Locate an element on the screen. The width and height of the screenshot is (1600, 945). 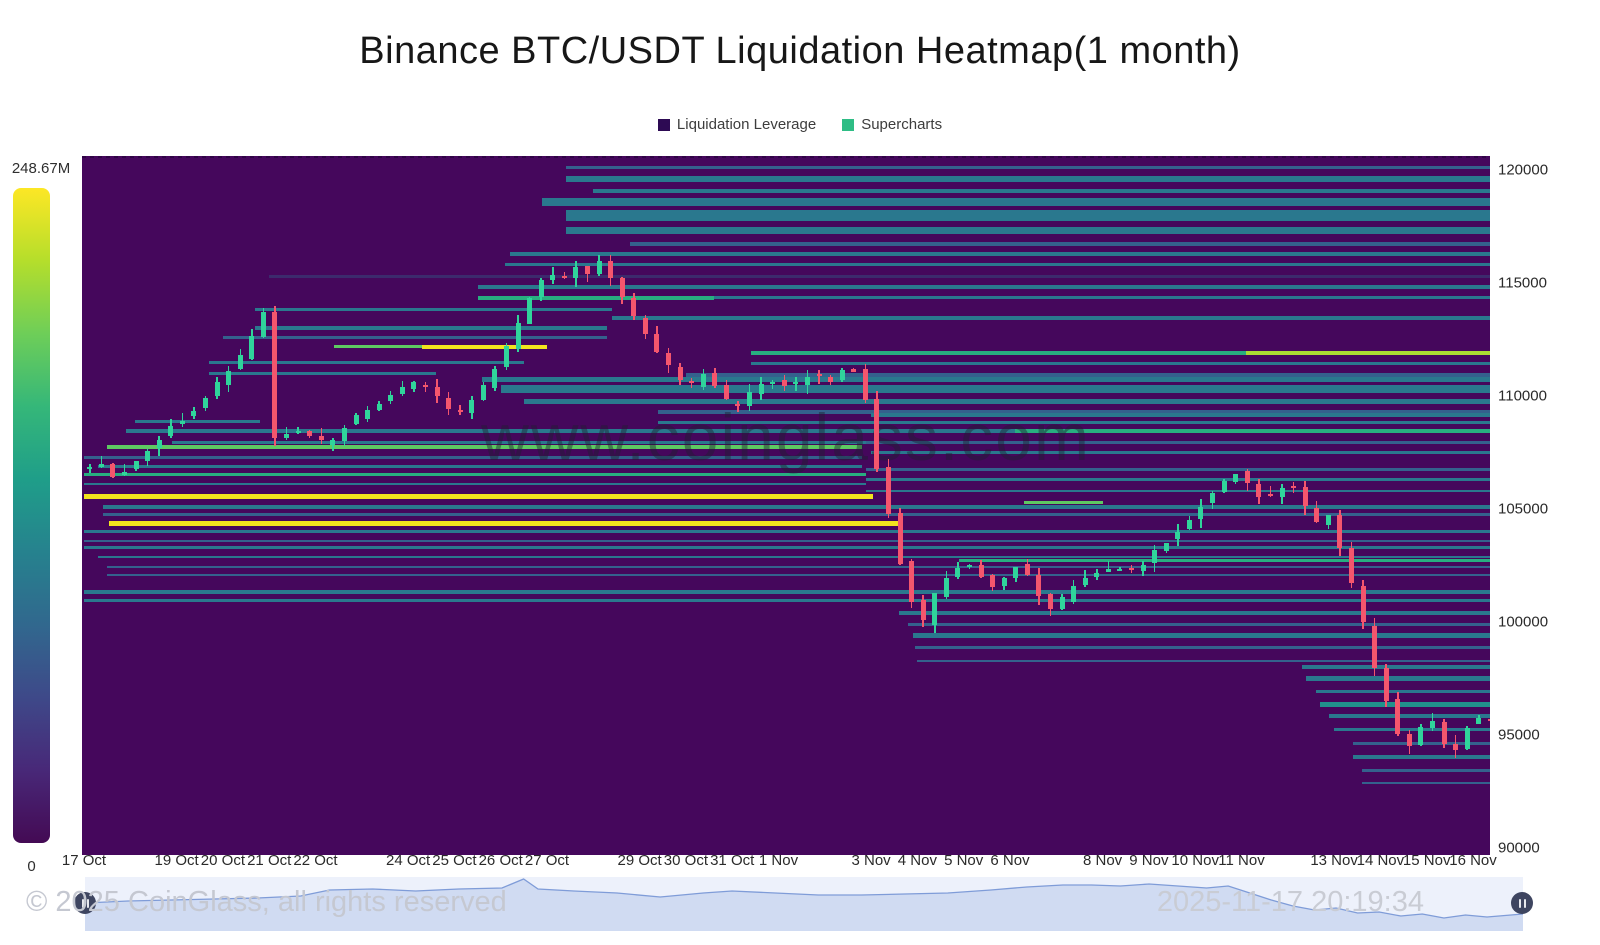
handle-grip-icon is located at coordinates (82, 903).